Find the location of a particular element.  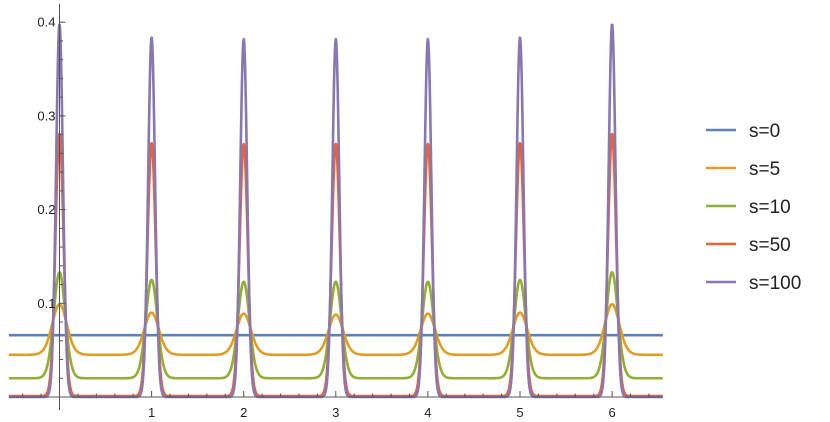

y-tick-label-0.2: 0.2 is located at coordinates (46, 209).